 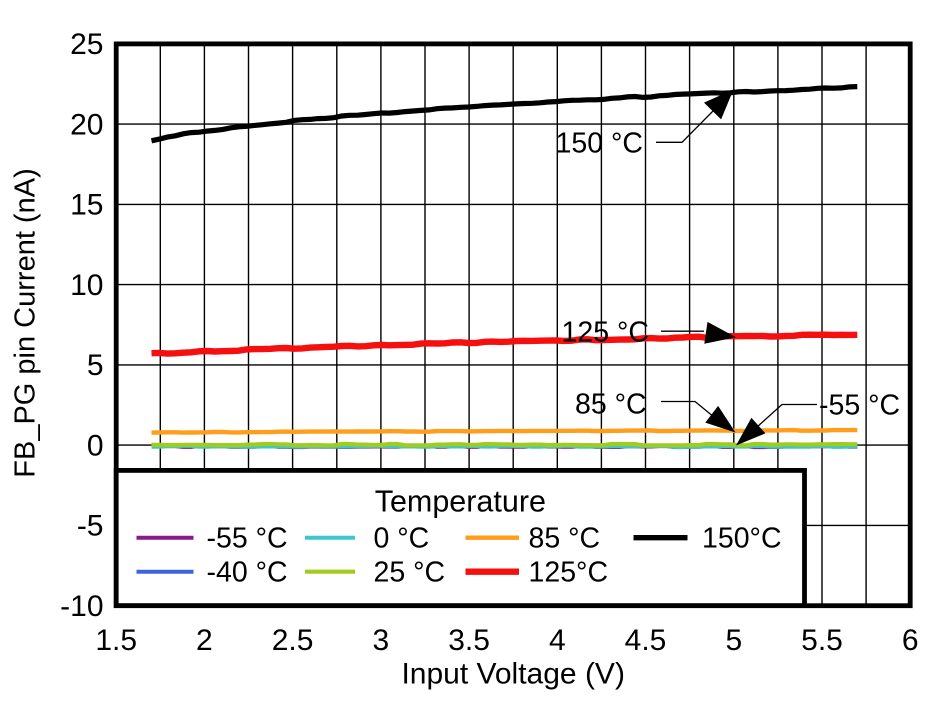 What do you see at coordinates (605, 333) in the screenshot?
I see `svg-text: 125 °C` at bounding box center [605, 333].